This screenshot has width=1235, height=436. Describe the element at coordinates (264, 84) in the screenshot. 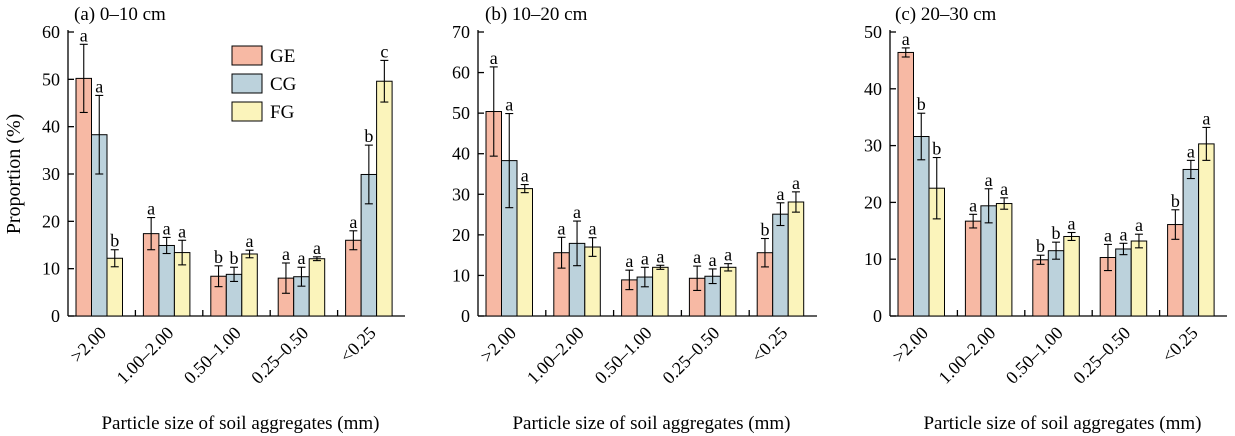

I see `legend: GE CG FG` at that location.